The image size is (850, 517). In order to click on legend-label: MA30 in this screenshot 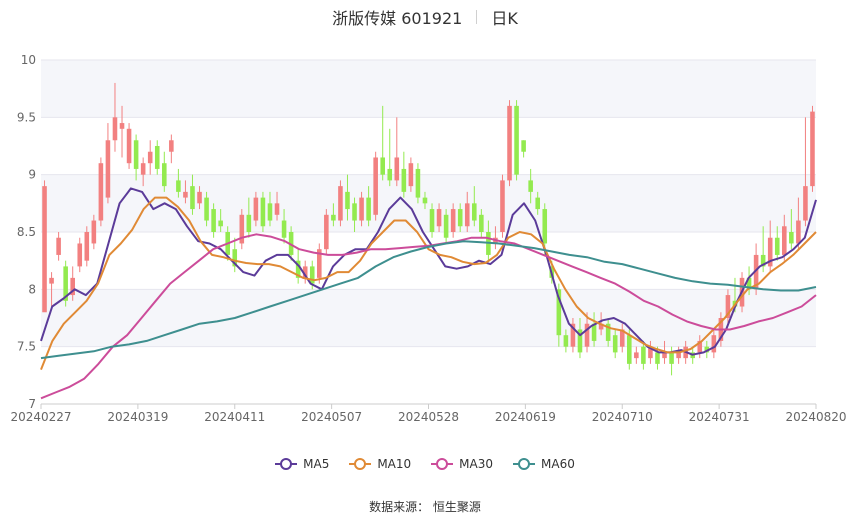, I will do `click(476, 464)`.